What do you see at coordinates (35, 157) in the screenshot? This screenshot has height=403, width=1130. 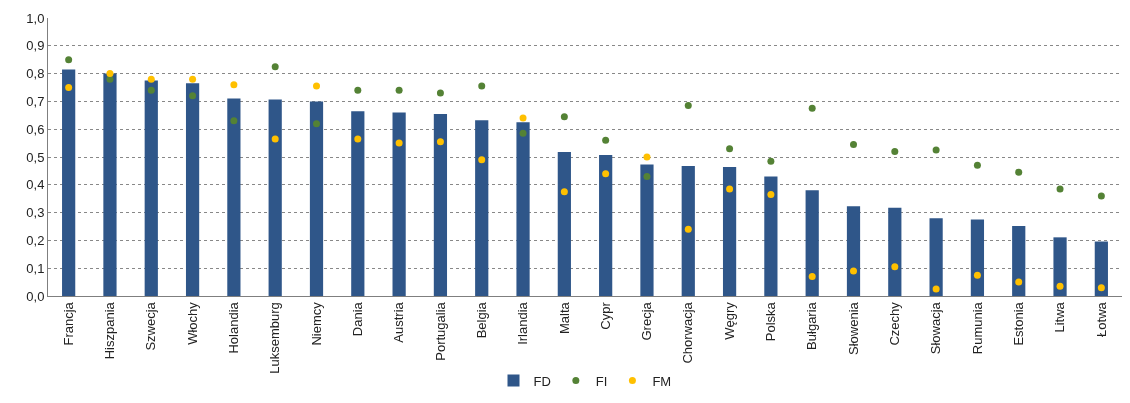 I see `y-tick-label: 0,5` at bounding box center [35, 157].